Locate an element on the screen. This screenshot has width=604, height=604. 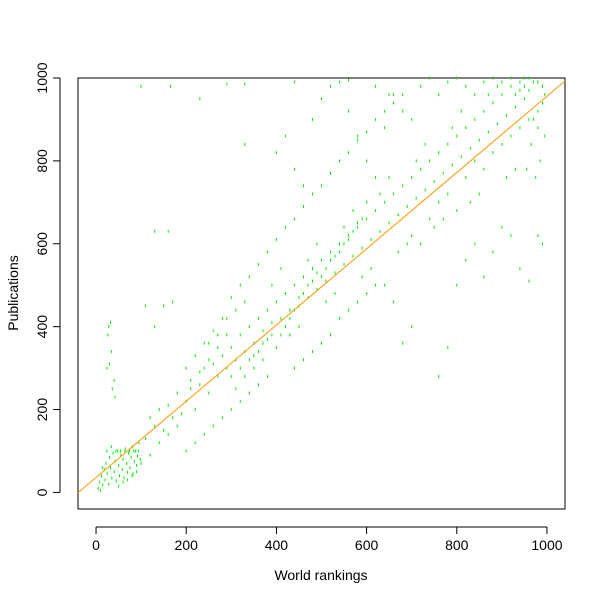
y-tick-label: 0 is located at coordinates (42, 492).